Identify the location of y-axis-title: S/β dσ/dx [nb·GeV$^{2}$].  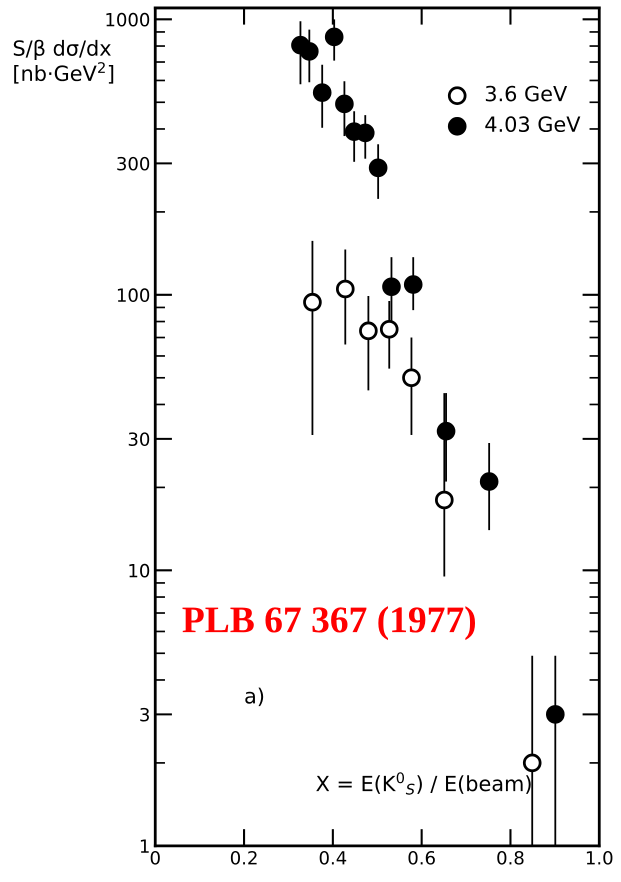
(64, 62).